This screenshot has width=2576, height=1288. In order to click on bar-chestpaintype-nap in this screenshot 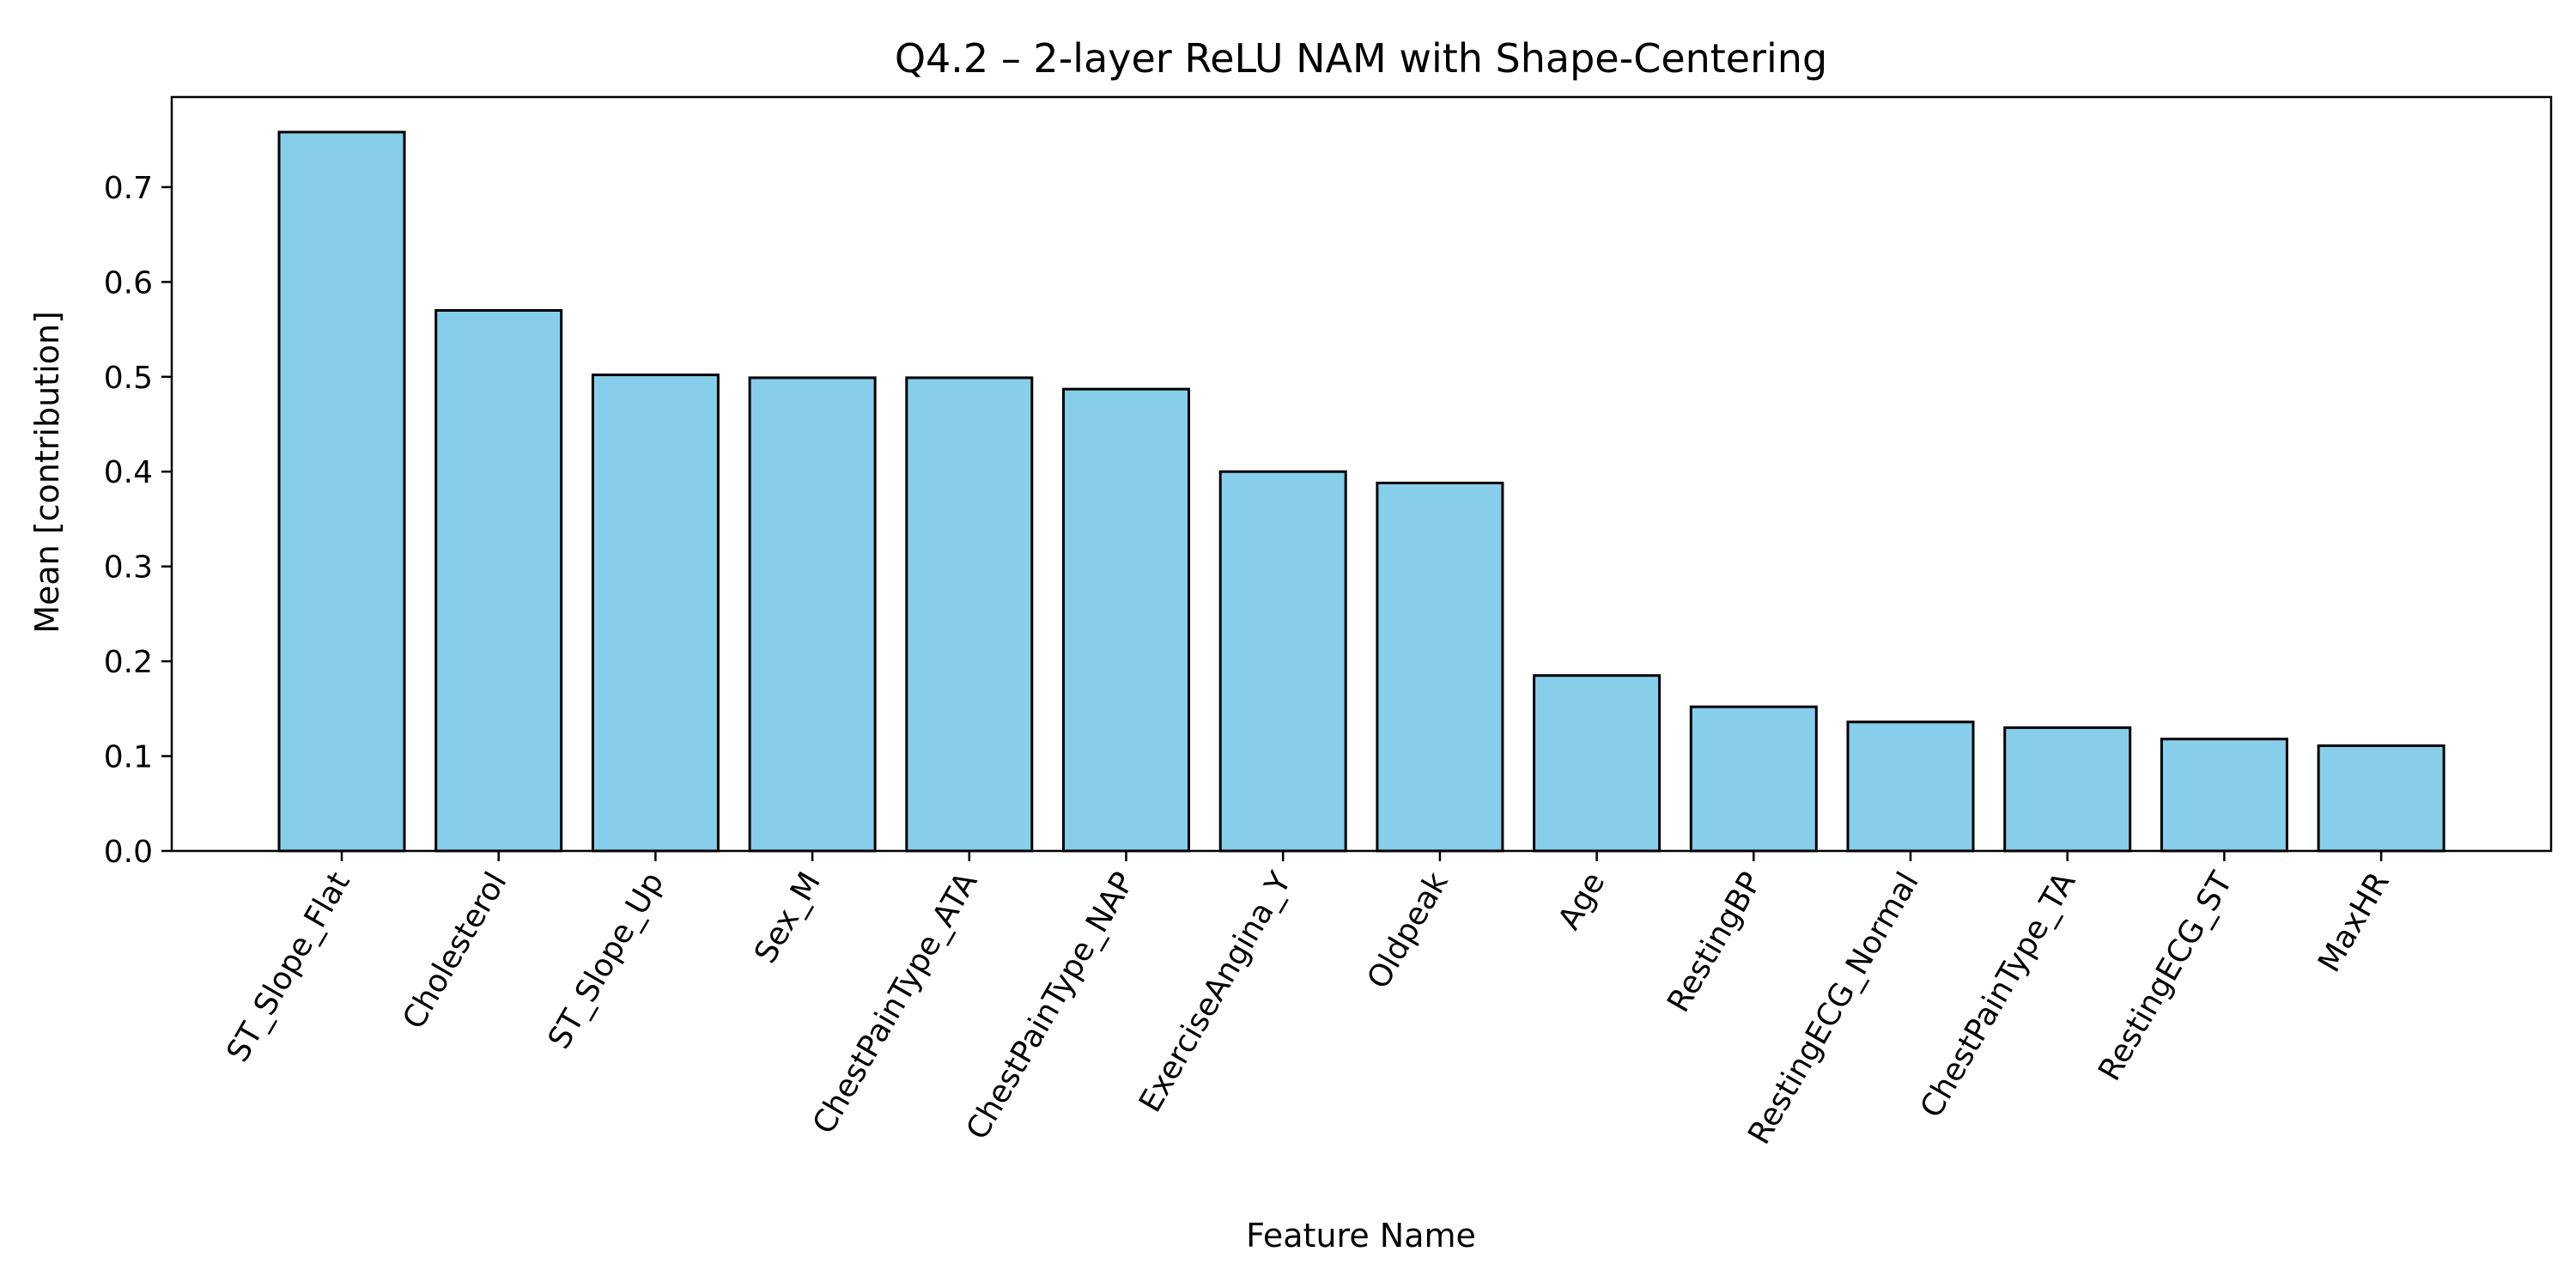, I will do `click(1126, 620)`.